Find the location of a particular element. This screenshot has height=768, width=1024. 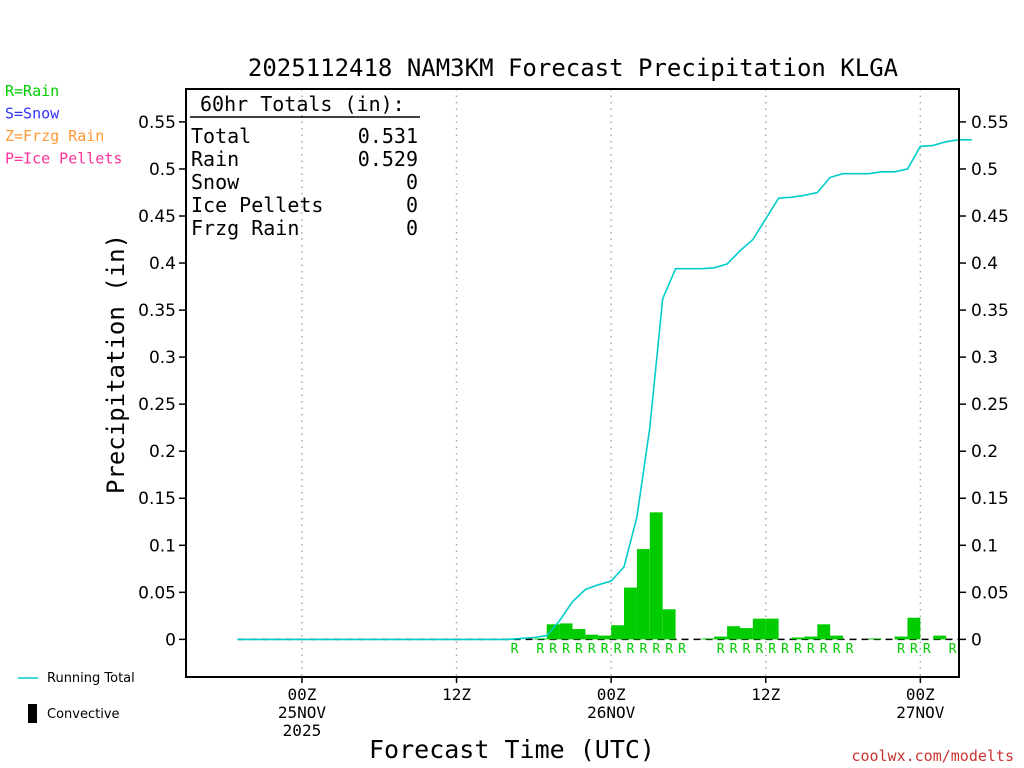

x-tick-label: 25NOV is located at coordinates (302, 712).